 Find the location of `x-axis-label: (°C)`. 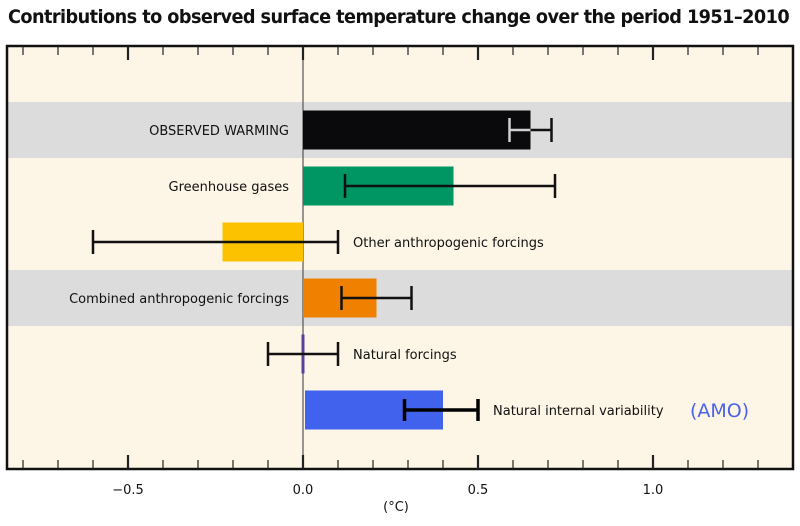

x-axis-label: (°C) is located at coordinates (396, 507).